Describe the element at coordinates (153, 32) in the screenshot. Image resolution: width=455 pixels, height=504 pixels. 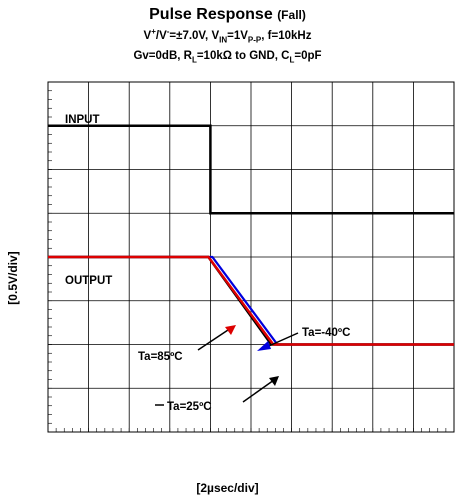
I see `subtitle-sup: +` at that location.